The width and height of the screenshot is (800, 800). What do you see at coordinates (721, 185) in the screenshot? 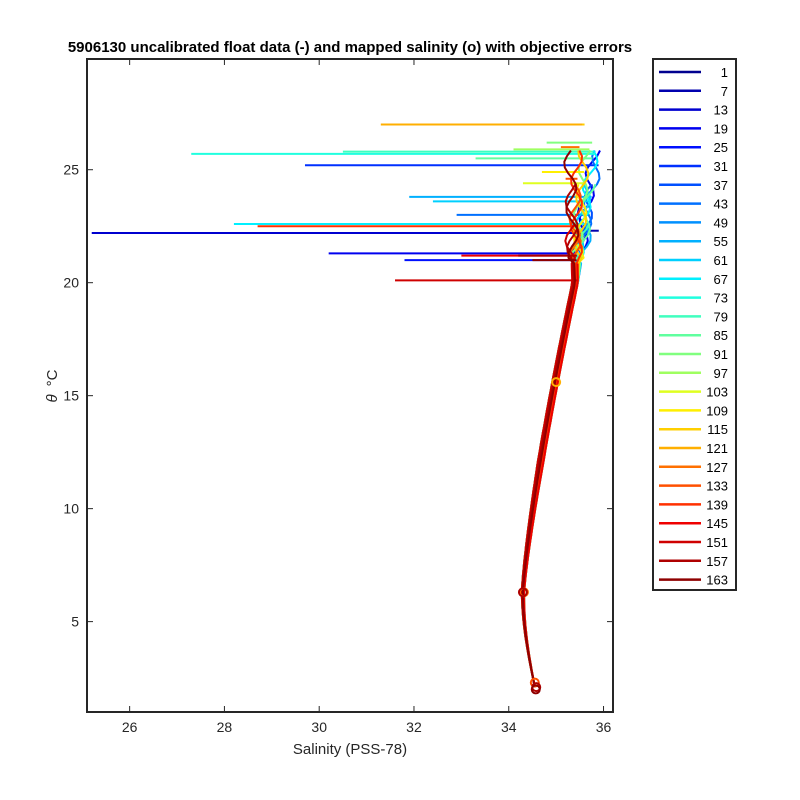
I see `legend-label-37: 37` at bounding box center [721, 185].